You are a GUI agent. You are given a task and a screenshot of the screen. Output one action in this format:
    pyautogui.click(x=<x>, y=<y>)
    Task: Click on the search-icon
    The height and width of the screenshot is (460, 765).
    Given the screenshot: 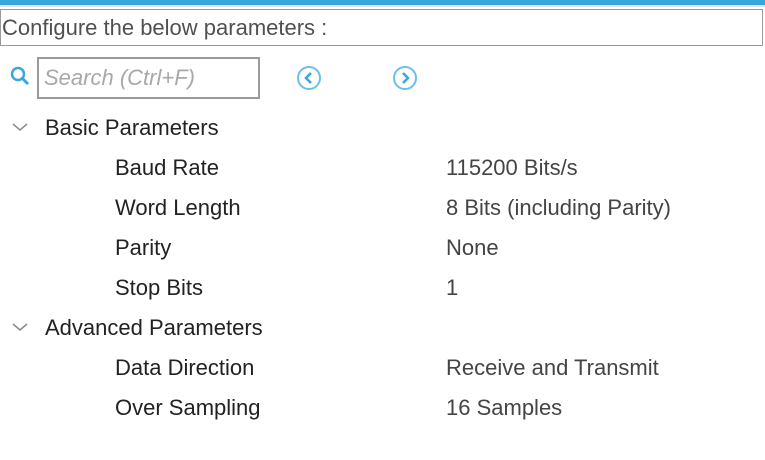 What is the action you would take?
    pyautogui.click(x=21, y=77)
    